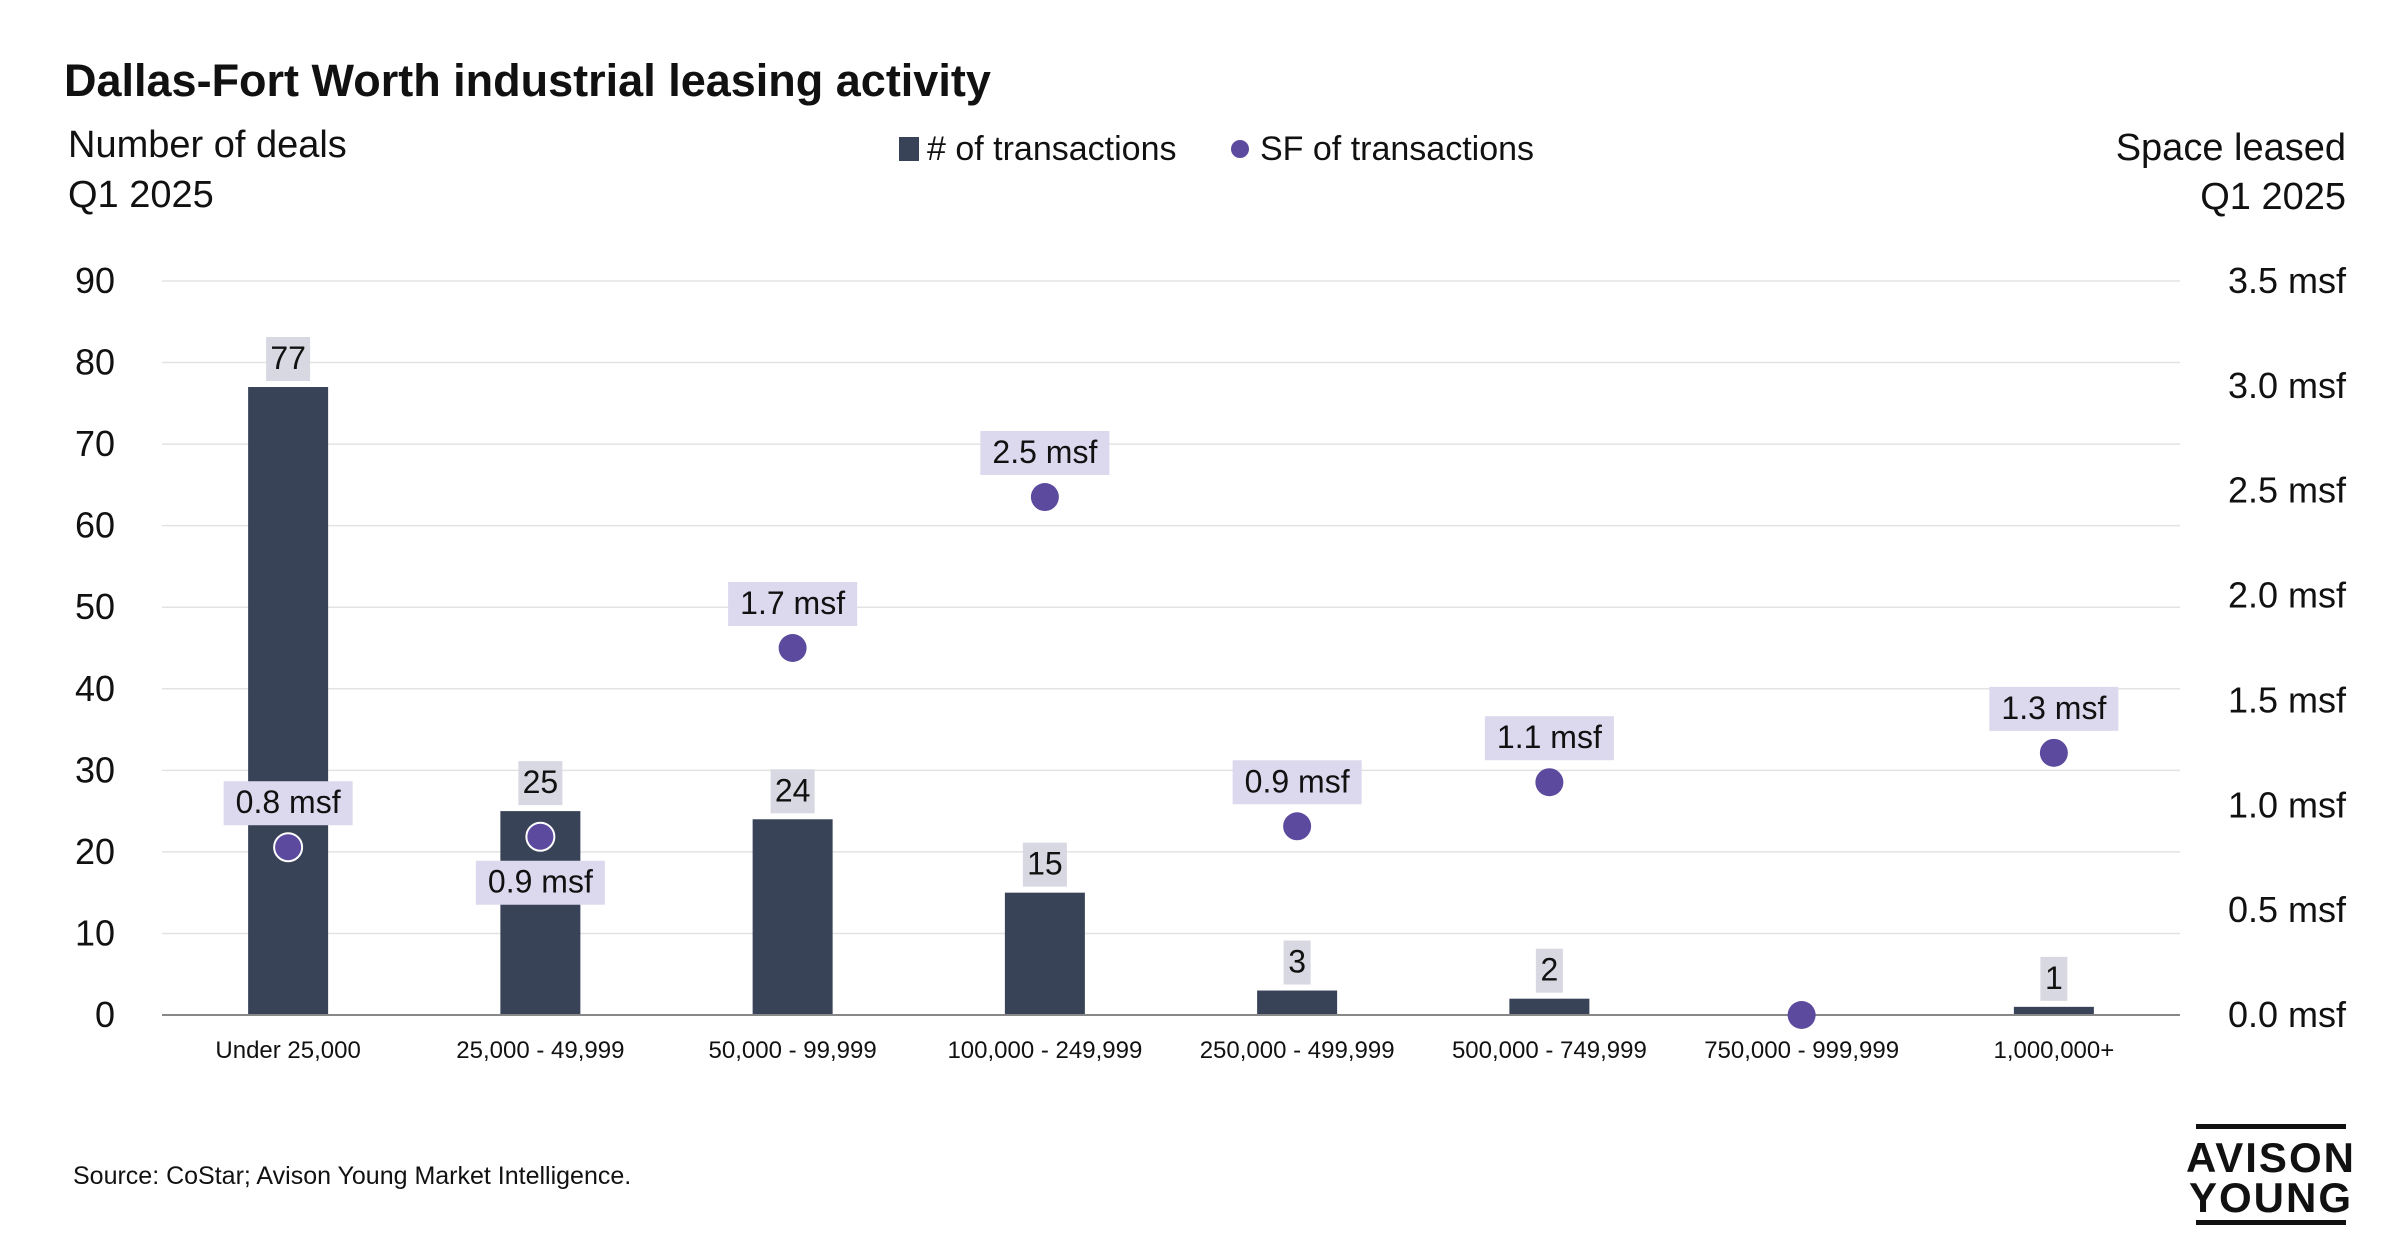  I want to click on bar-value-label-group: 25, so click(540, 783).